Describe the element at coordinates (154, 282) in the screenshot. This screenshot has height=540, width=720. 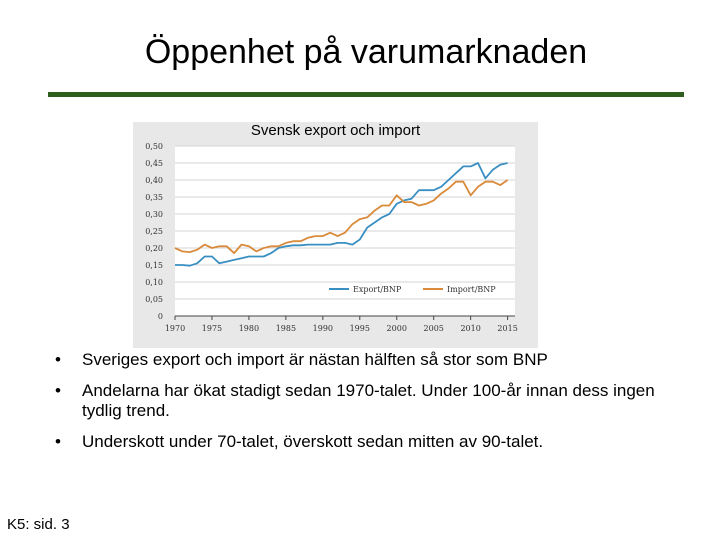
I see `y-tick-label: 0,10` at that location.